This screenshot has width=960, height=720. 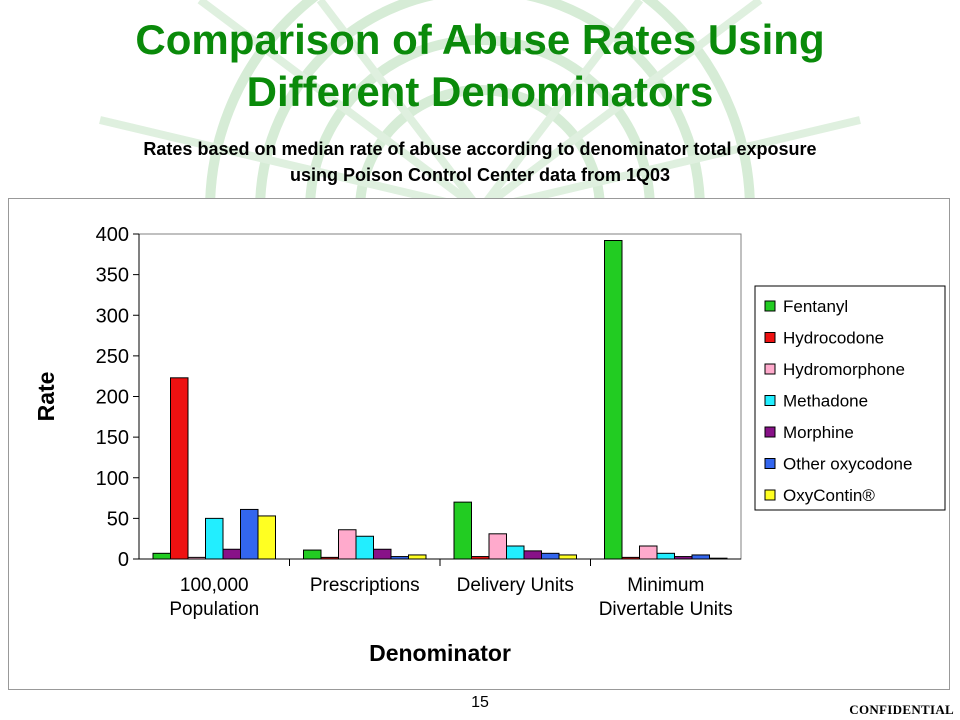 I want to click on y-tick-label: 50, so click(x=118, y=519).